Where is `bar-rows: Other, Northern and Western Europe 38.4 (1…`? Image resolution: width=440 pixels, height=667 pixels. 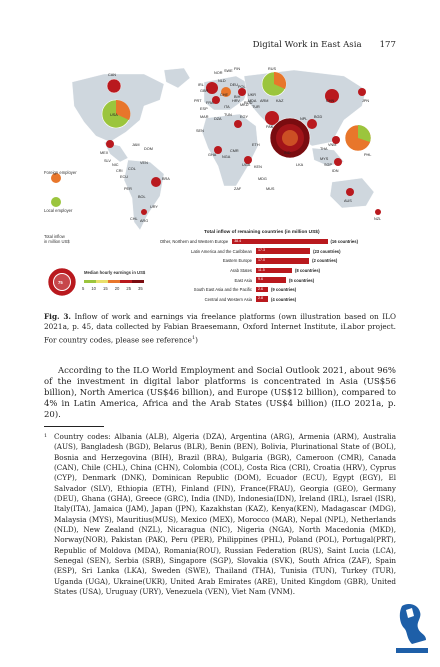
bar-rows: Other, Northern and Western Europe 38.4 (1… is located at coordinates (248, 270).